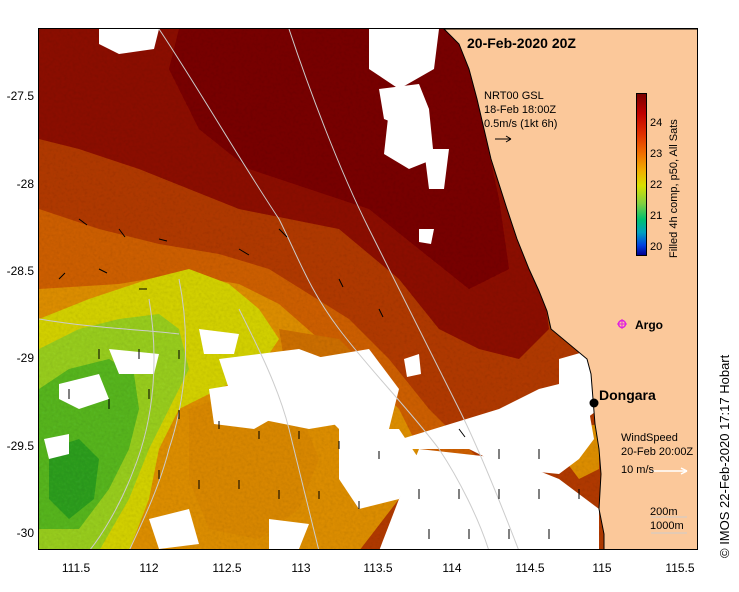  I want to click on colorbar-tick: 20, so click(656, 247).